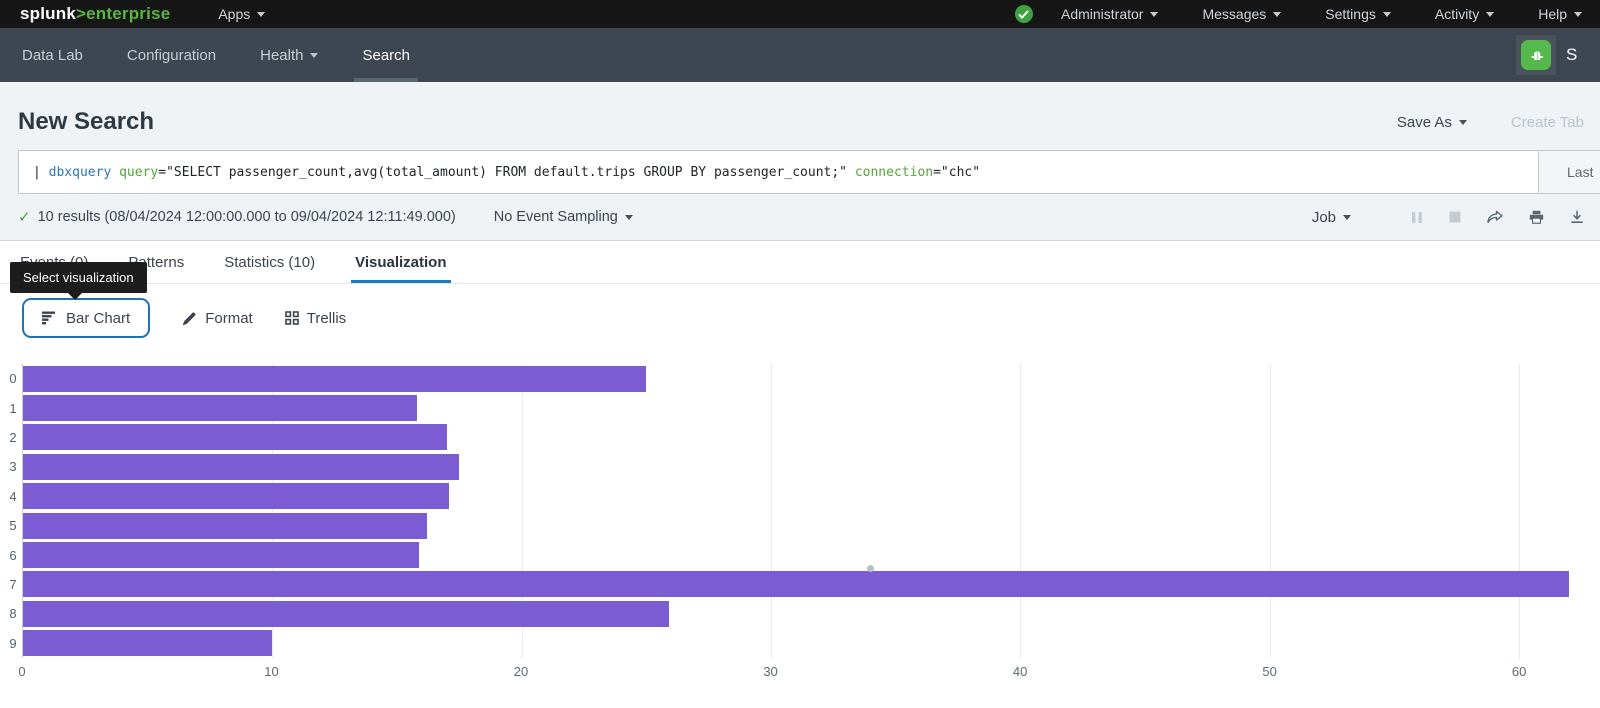 The height and width of the screenshot is (708, 1600). Describe the element at coordinates (48, 13) in the screenshot. I see `logo-brand: splunk` at that location.